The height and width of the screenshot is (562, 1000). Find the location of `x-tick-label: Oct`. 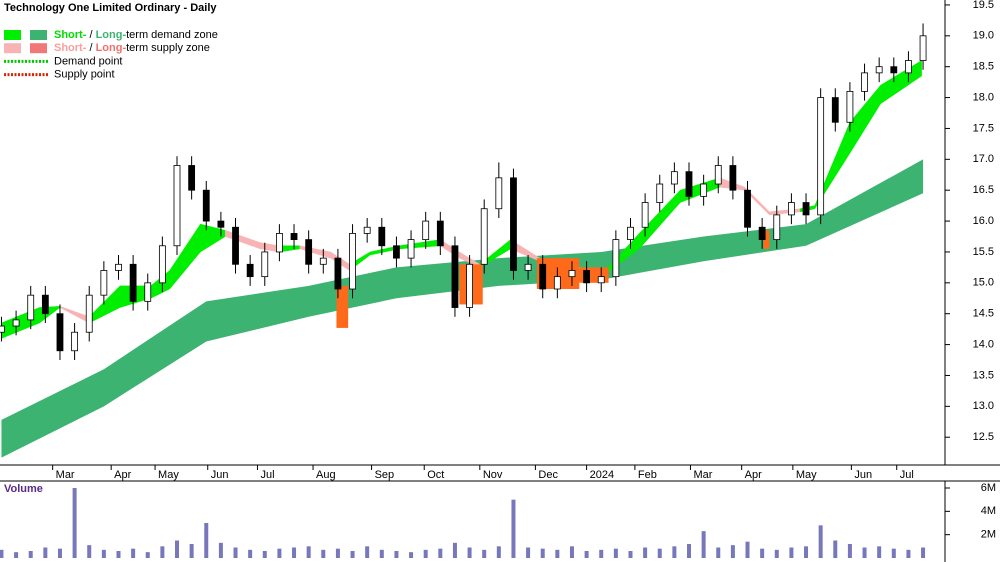

x-tick-label: Oct is located at coordinates (435, 475).